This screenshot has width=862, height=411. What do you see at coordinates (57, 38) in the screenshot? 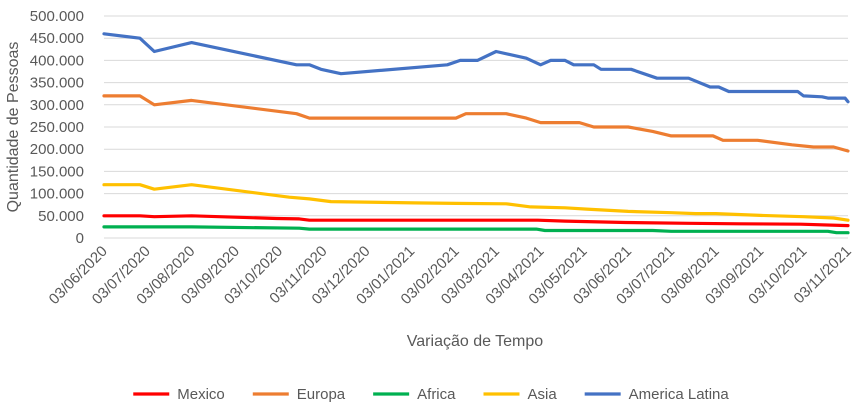
I see `y-tick-label: 450.000` at bounding box center [57, 38].